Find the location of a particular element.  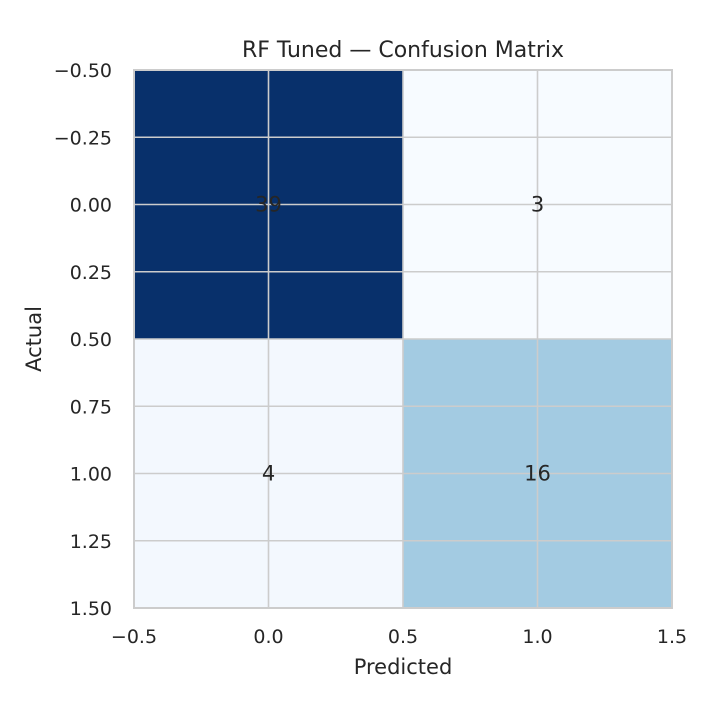

y-tick-label: 0.75 is located at coordinates (91, 407).